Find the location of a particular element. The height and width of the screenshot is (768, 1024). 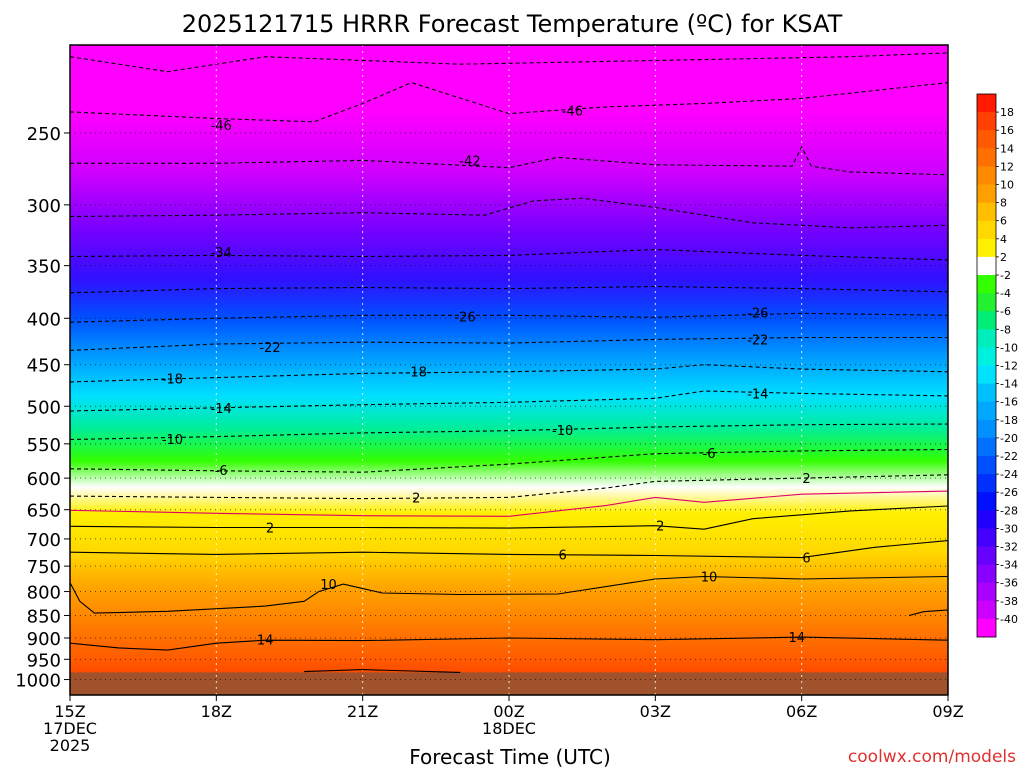

x-tick-label: 00Z is located at coordinates (508, 711).